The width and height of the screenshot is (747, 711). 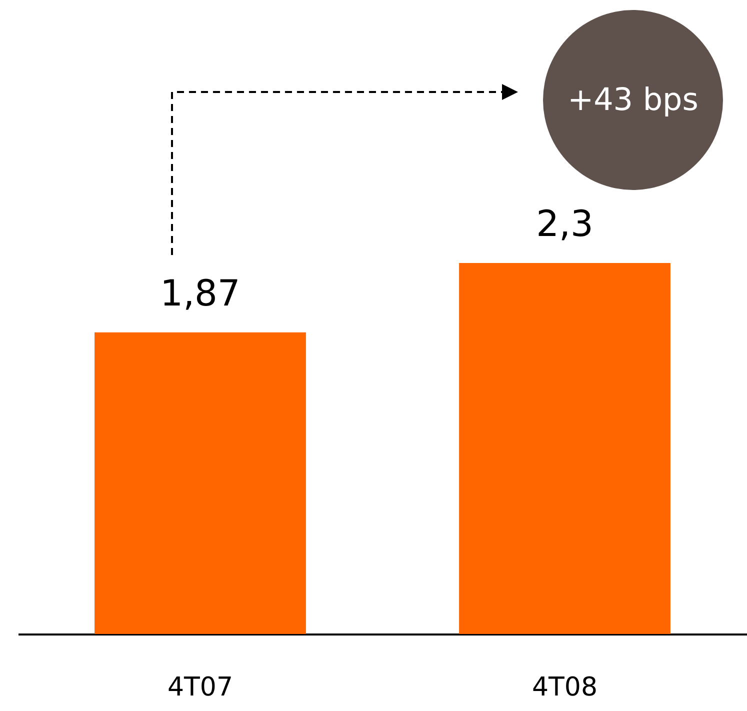 What do you see at coordinates (200, 293) in the screenshot?
I see `data-label: 1,87` at bounding box center [200, 293].